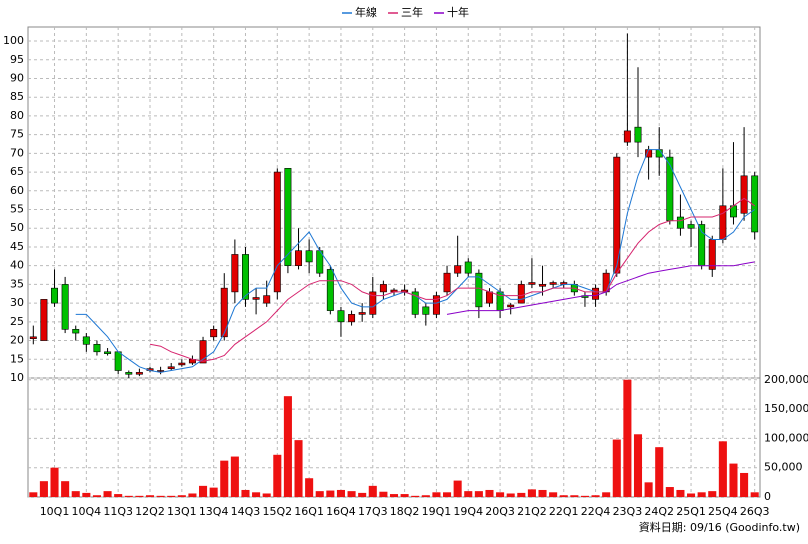 This screenshot has width=808, height=544. I want to click on legend-label: 年線, so click(366, 12).